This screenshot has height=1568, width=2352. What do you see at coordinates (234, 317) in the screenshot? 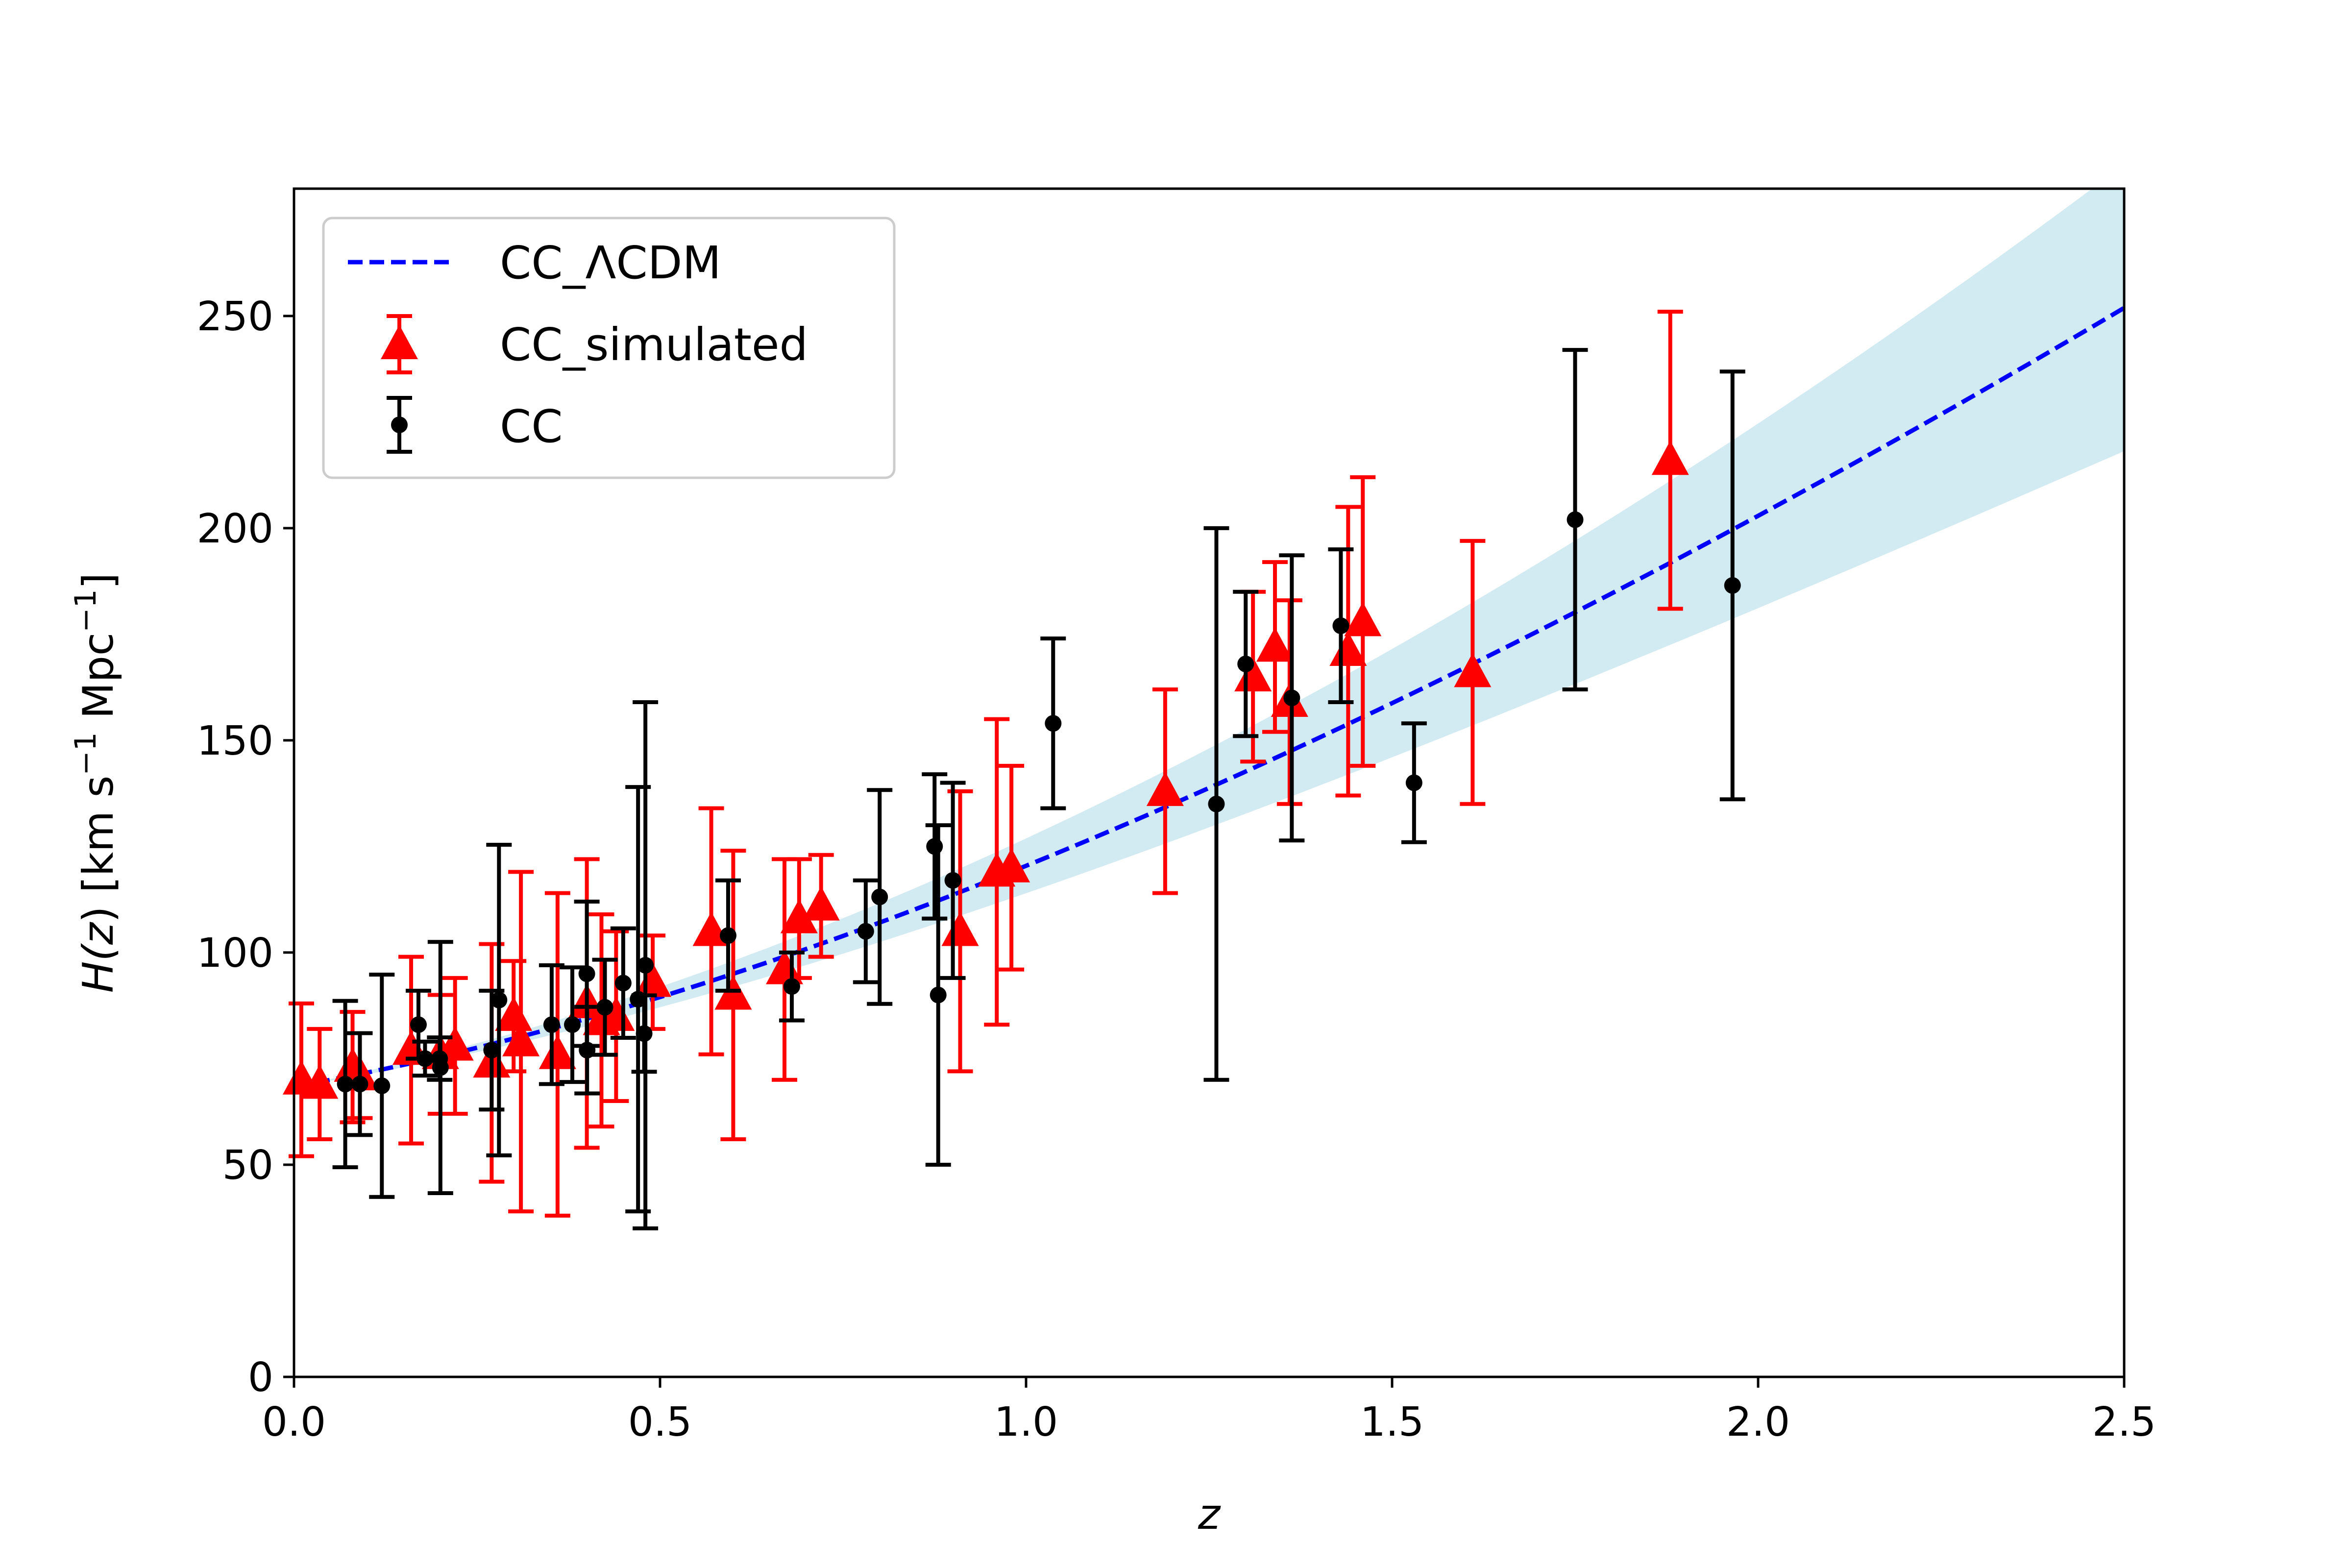
I see `y-tick-label: 250` at bounding box center [234, 317].